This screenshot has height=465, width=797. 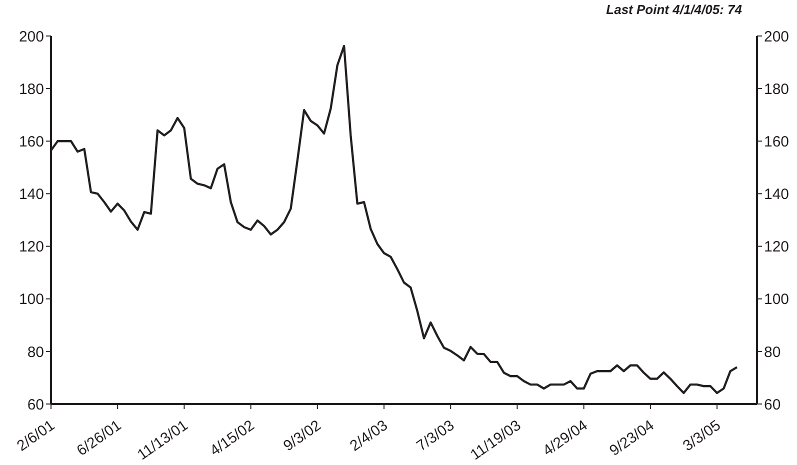 I want to click on y-tick-label: 120, so click(x=31, y=247).